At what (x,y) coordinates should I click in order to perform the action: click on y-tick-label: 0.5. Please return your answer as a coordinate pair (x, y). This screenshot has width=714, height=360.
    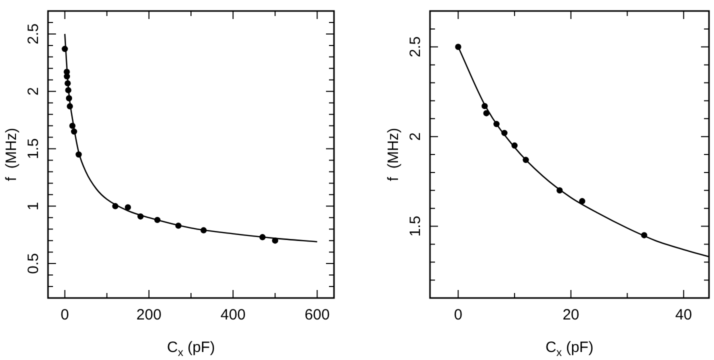
    Looking at the image, I should click on (33, 263).